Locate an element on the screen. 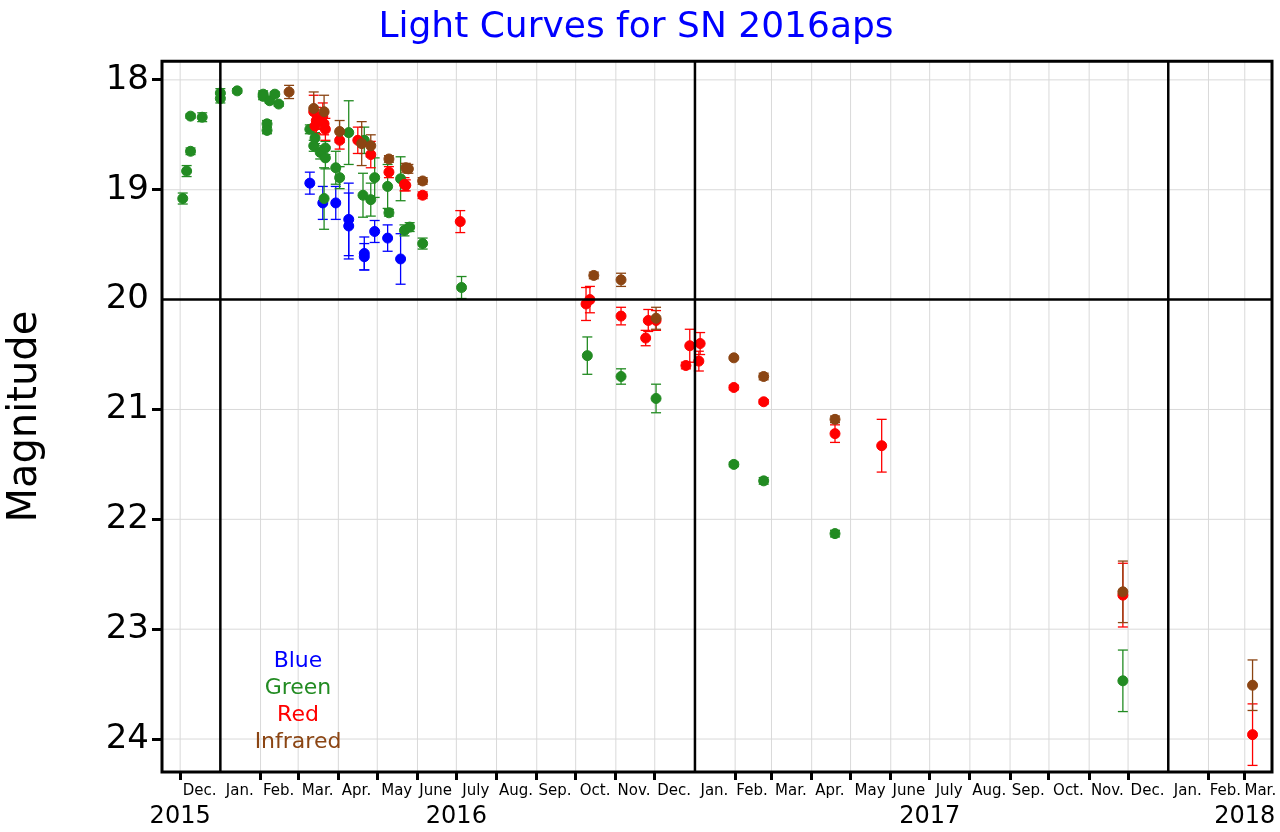 Image resolution: width=1280 pixels, height=832 pixels. chart-title: Light Curves for SN 2016aps is located at coordinates (636, 24).